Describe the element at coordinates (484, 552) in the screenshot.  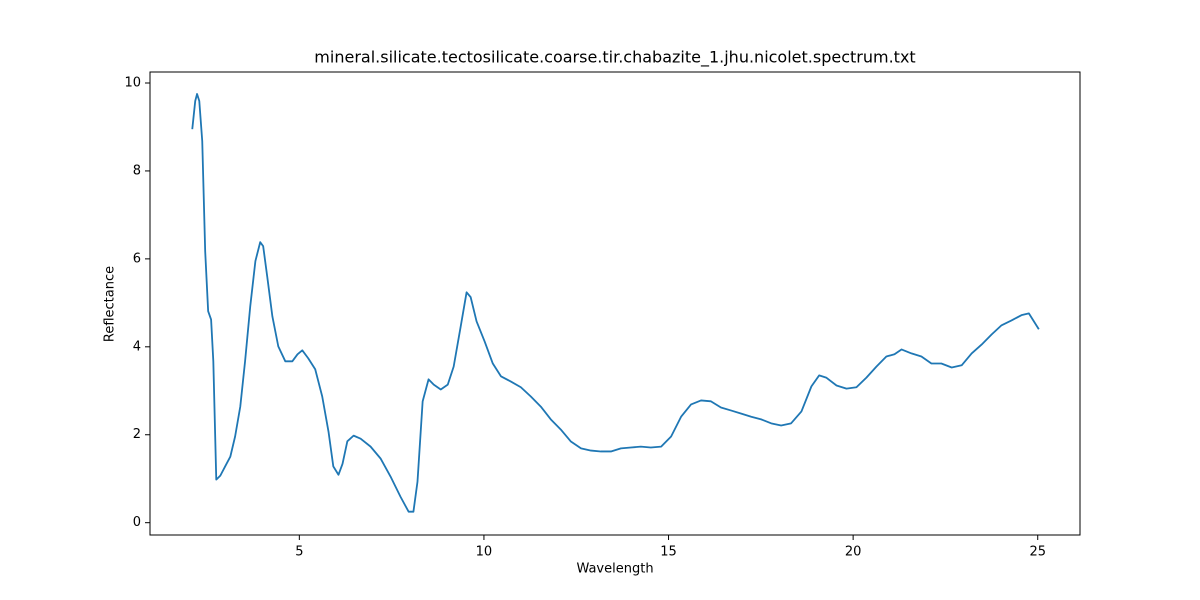
I see `x-tick-label: 10` at that location.